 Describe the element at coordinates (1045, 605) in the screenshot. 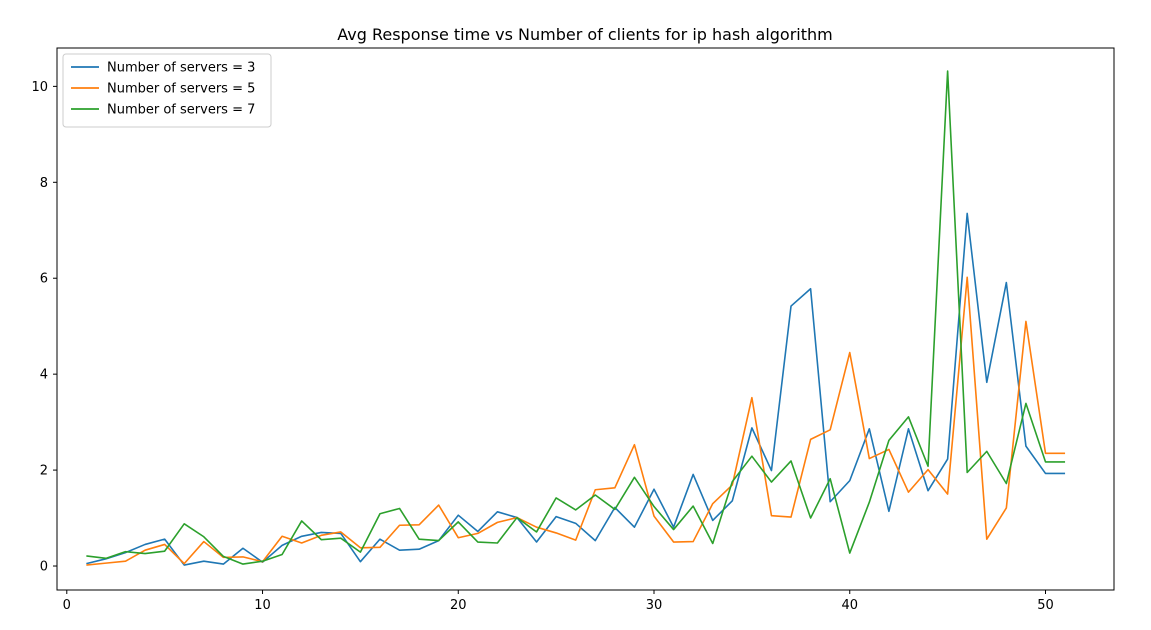

I see `x-tick-label-50: 50` at that location.